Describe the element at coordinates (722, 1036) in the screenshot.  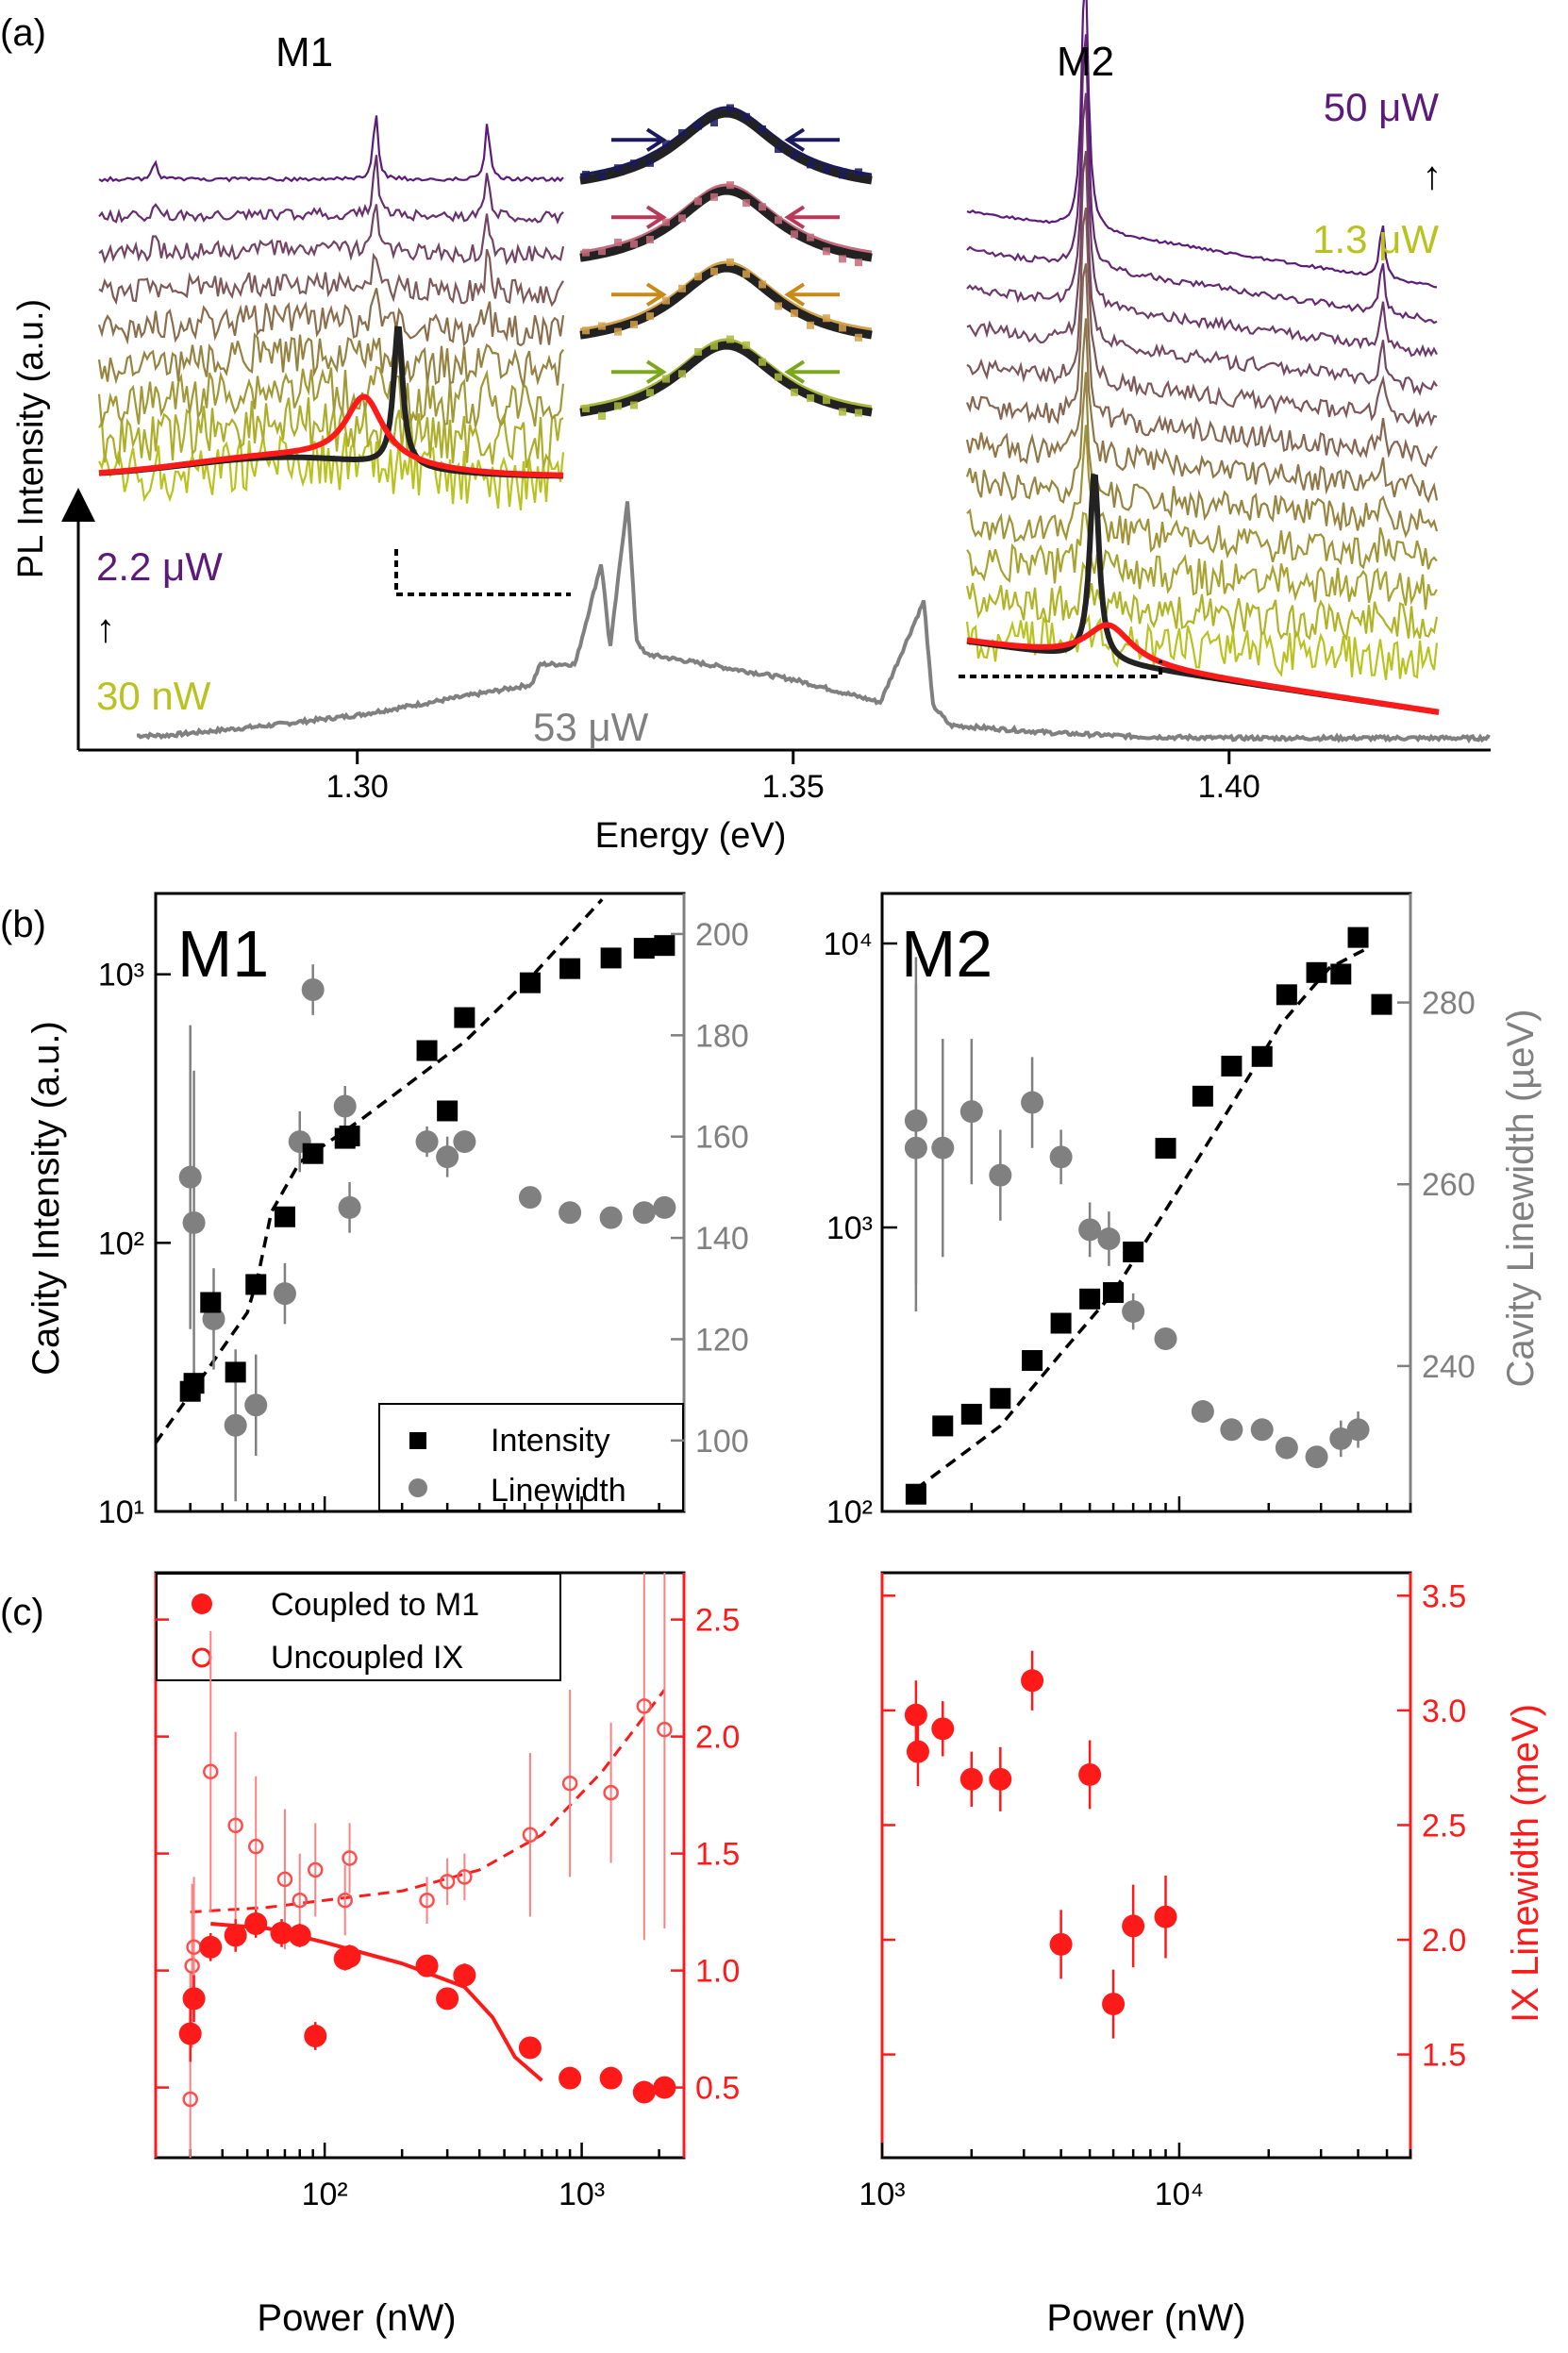
I see `y2-tick-label: 180` at that location.